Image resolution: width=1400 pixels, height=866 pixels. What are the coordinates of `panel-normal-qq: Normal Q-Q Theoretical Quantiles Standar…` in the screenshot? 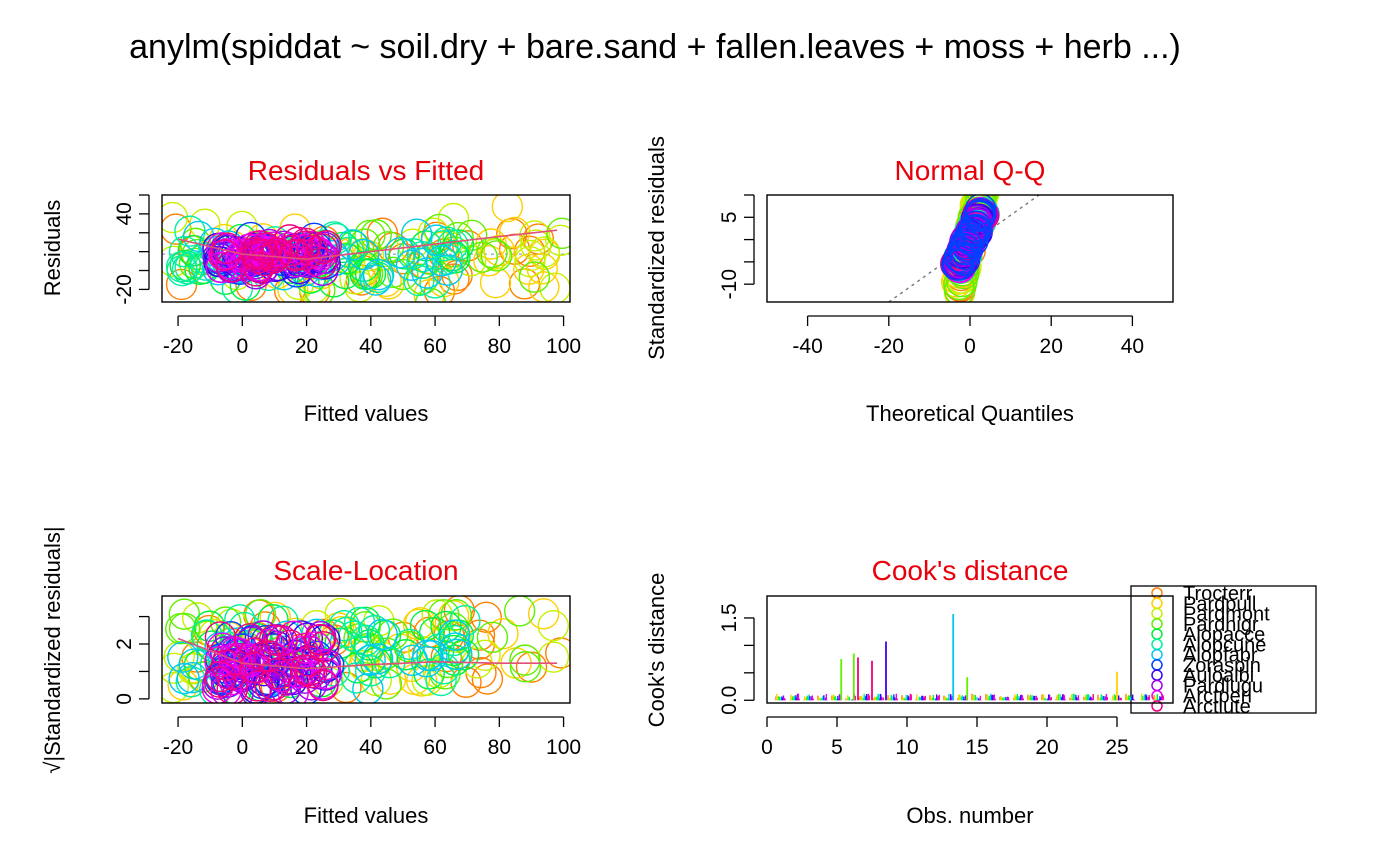 It's located at (909, 281).